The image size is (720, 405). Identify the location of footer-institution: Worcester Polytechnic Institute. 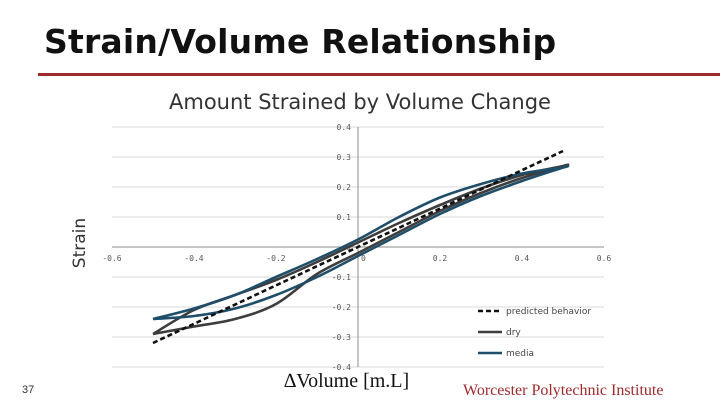
(563, 390).